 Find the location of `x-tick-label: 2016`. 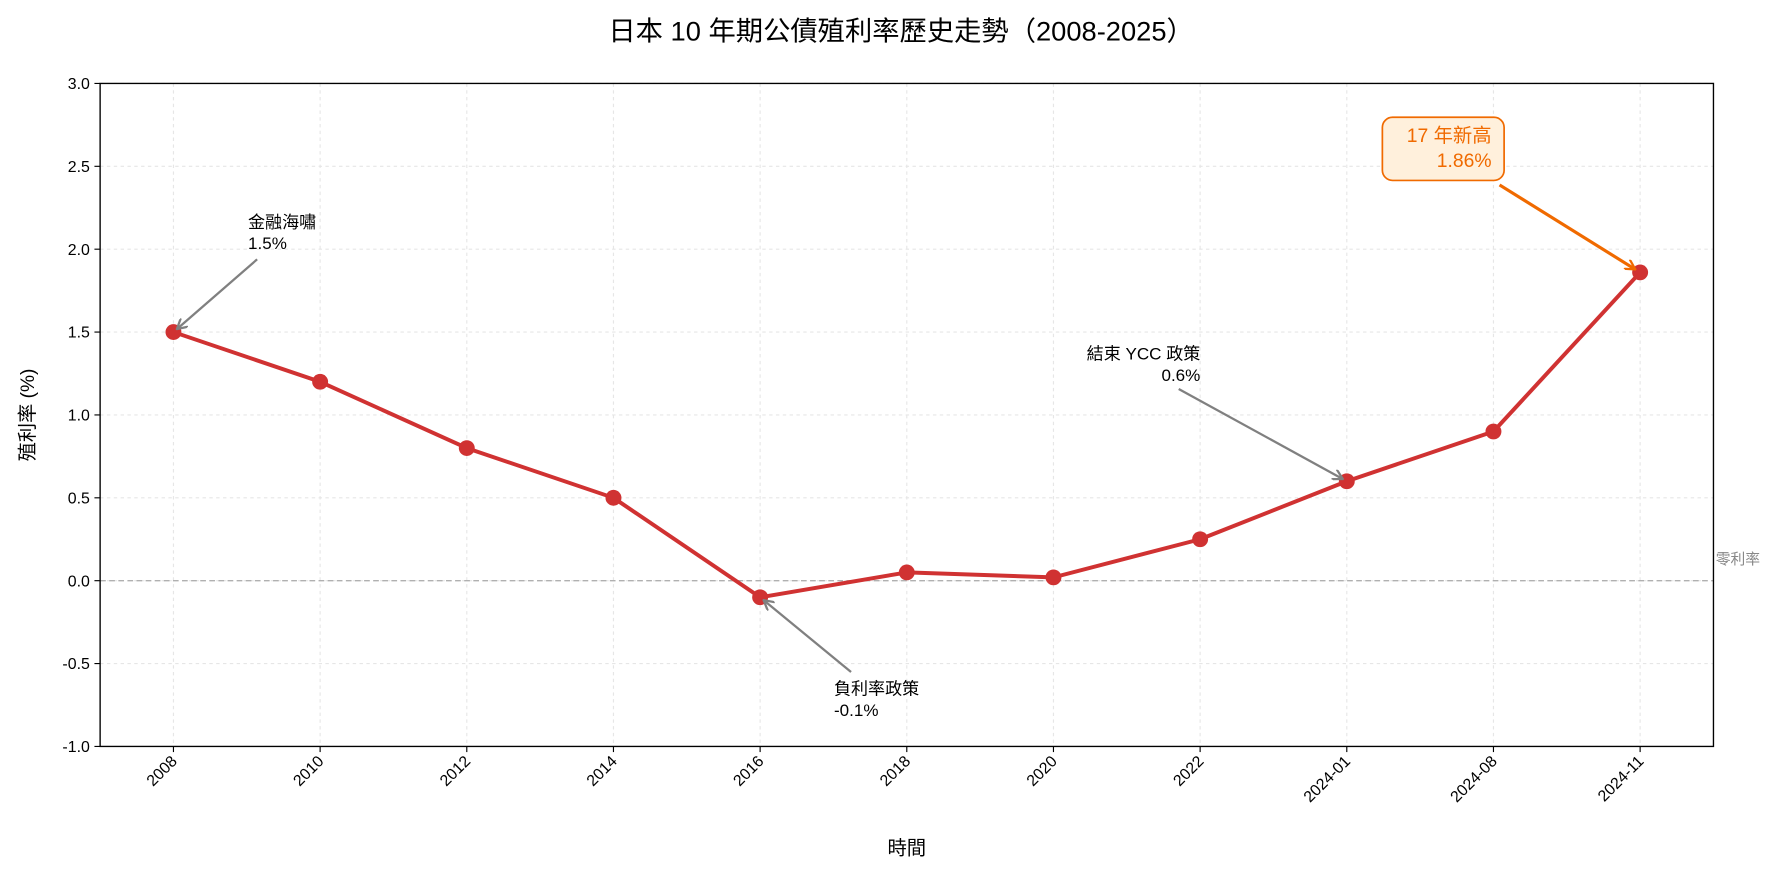

x-tick-label: 2016 is located at coordinates (748, 771).